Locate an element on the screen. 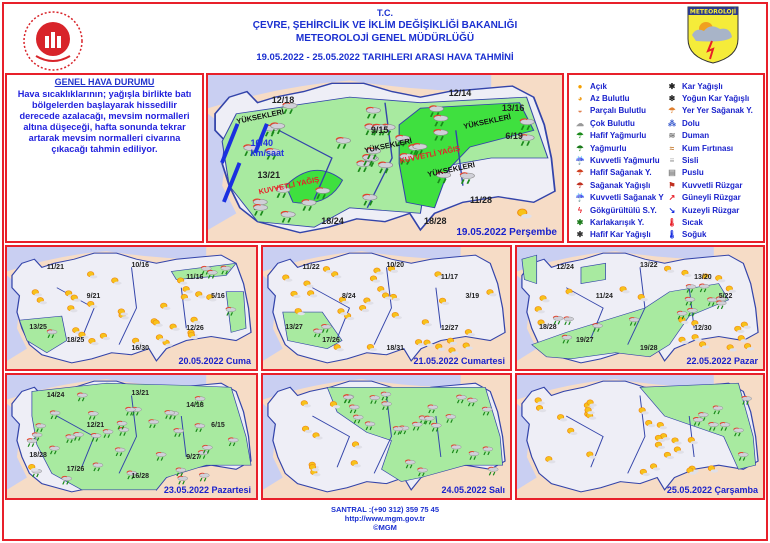  sleet-icon: ✱ is located at coordinates (580, 222).